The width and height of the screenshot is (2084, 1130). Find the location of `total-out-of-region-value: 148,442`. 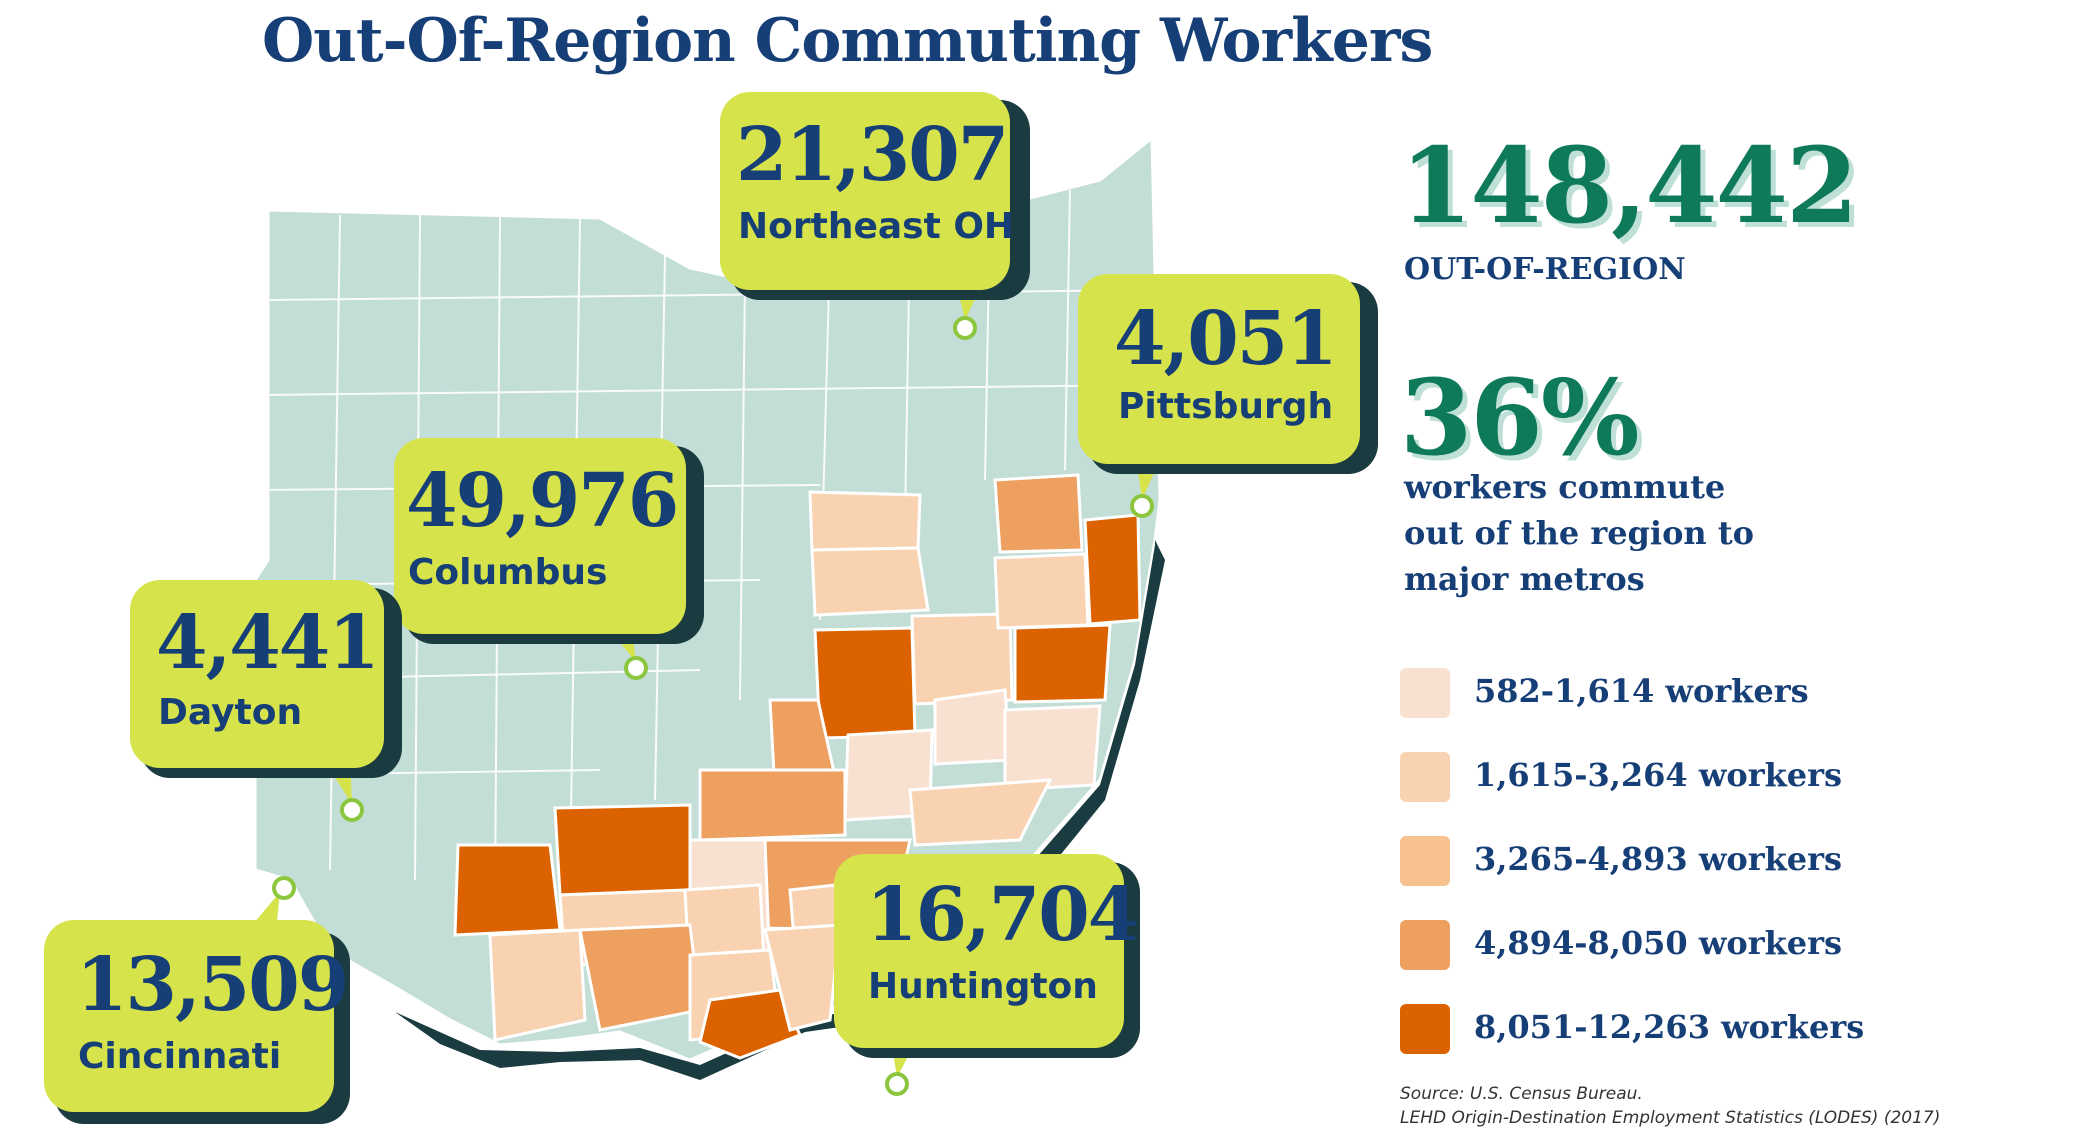

total-out-of-region-value: 148,442 is located at coordinates (1629, 185).